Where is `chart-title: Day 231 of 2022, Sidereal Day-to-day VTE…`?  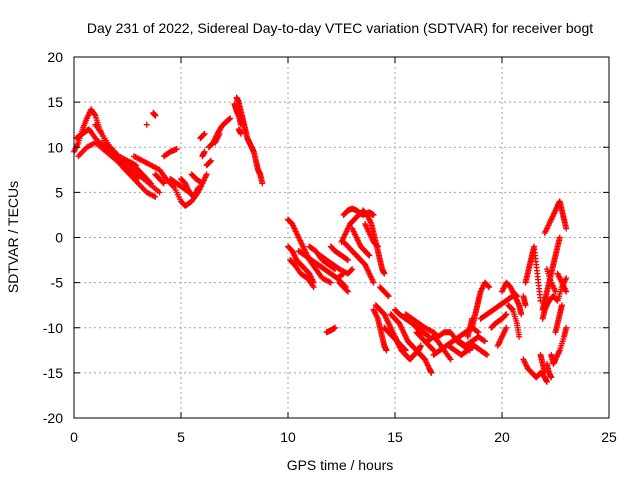
chart-title: Day 231 of 2022, Sidereal Day-to-day VTE… is located at coordinates (340, 28).